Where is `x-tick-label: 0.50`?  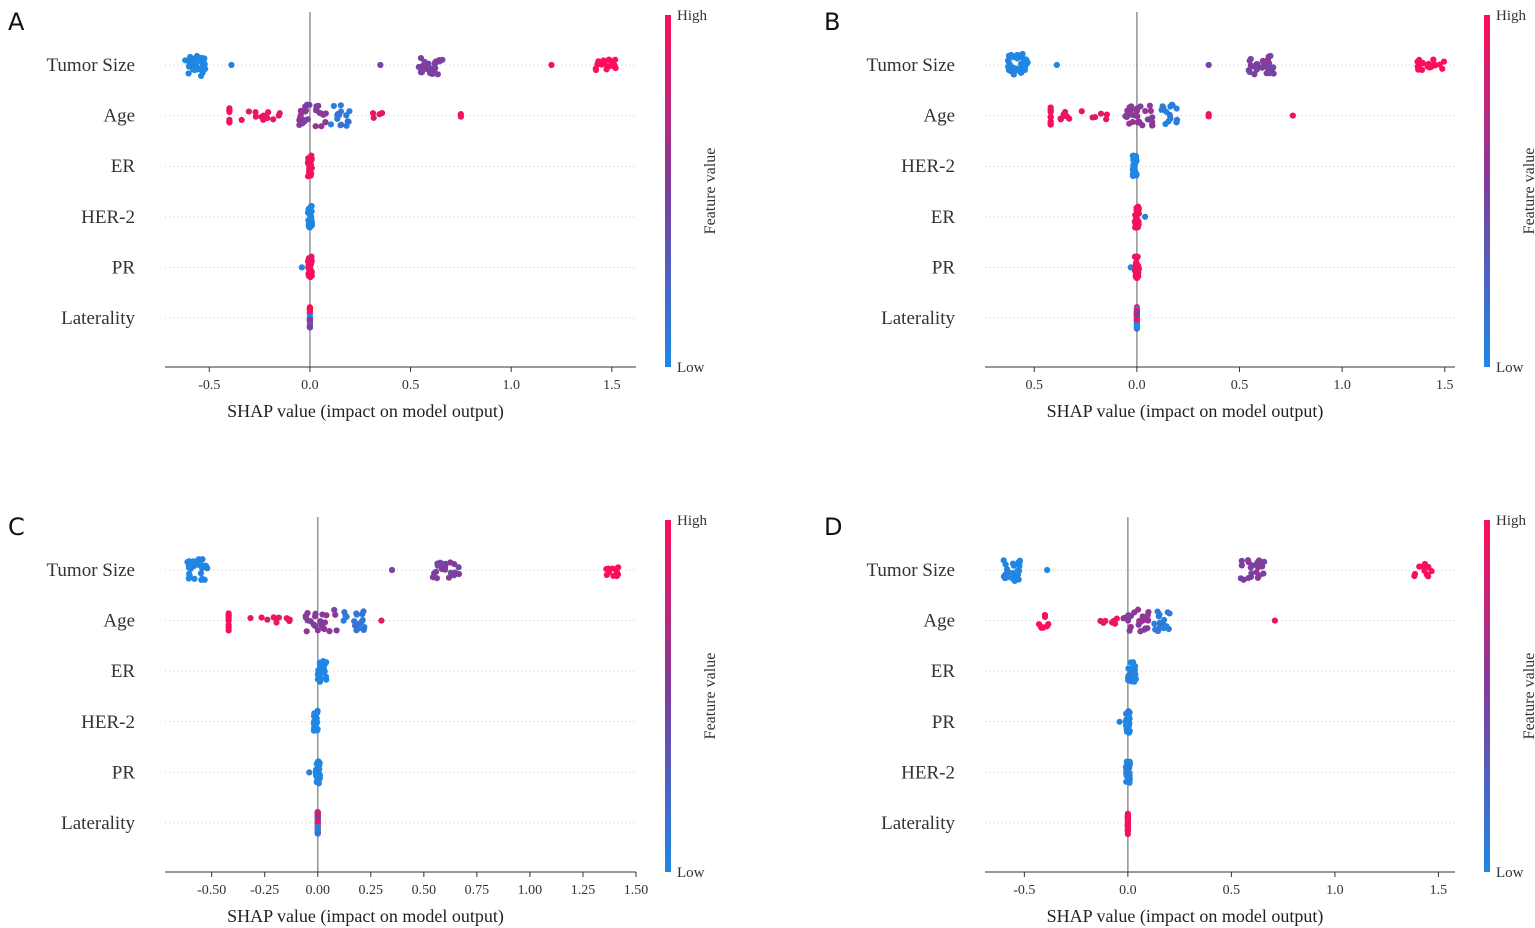
x-tick-label: 0.50 is located at coordinates (424, 890).